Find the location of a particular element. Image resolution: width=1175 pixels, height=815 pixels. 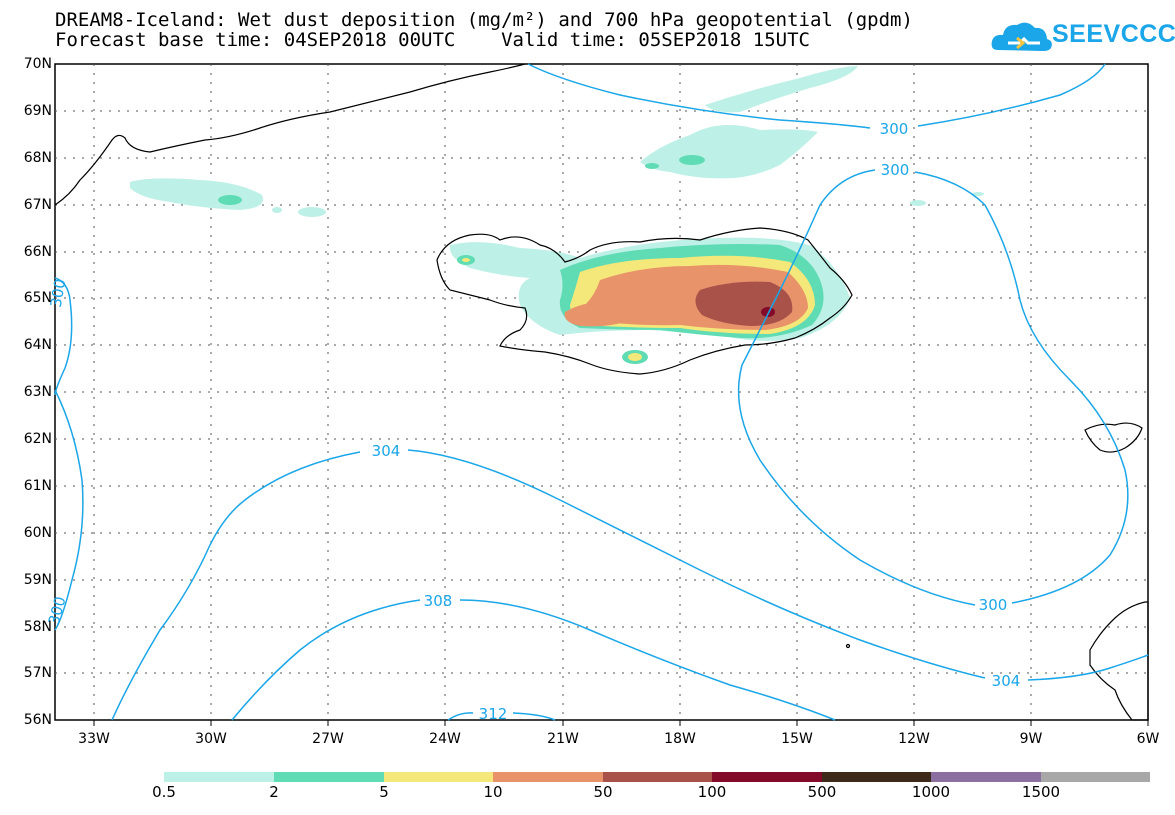

logo-text: SEEVCCC is located at coordinates (1113, 34).